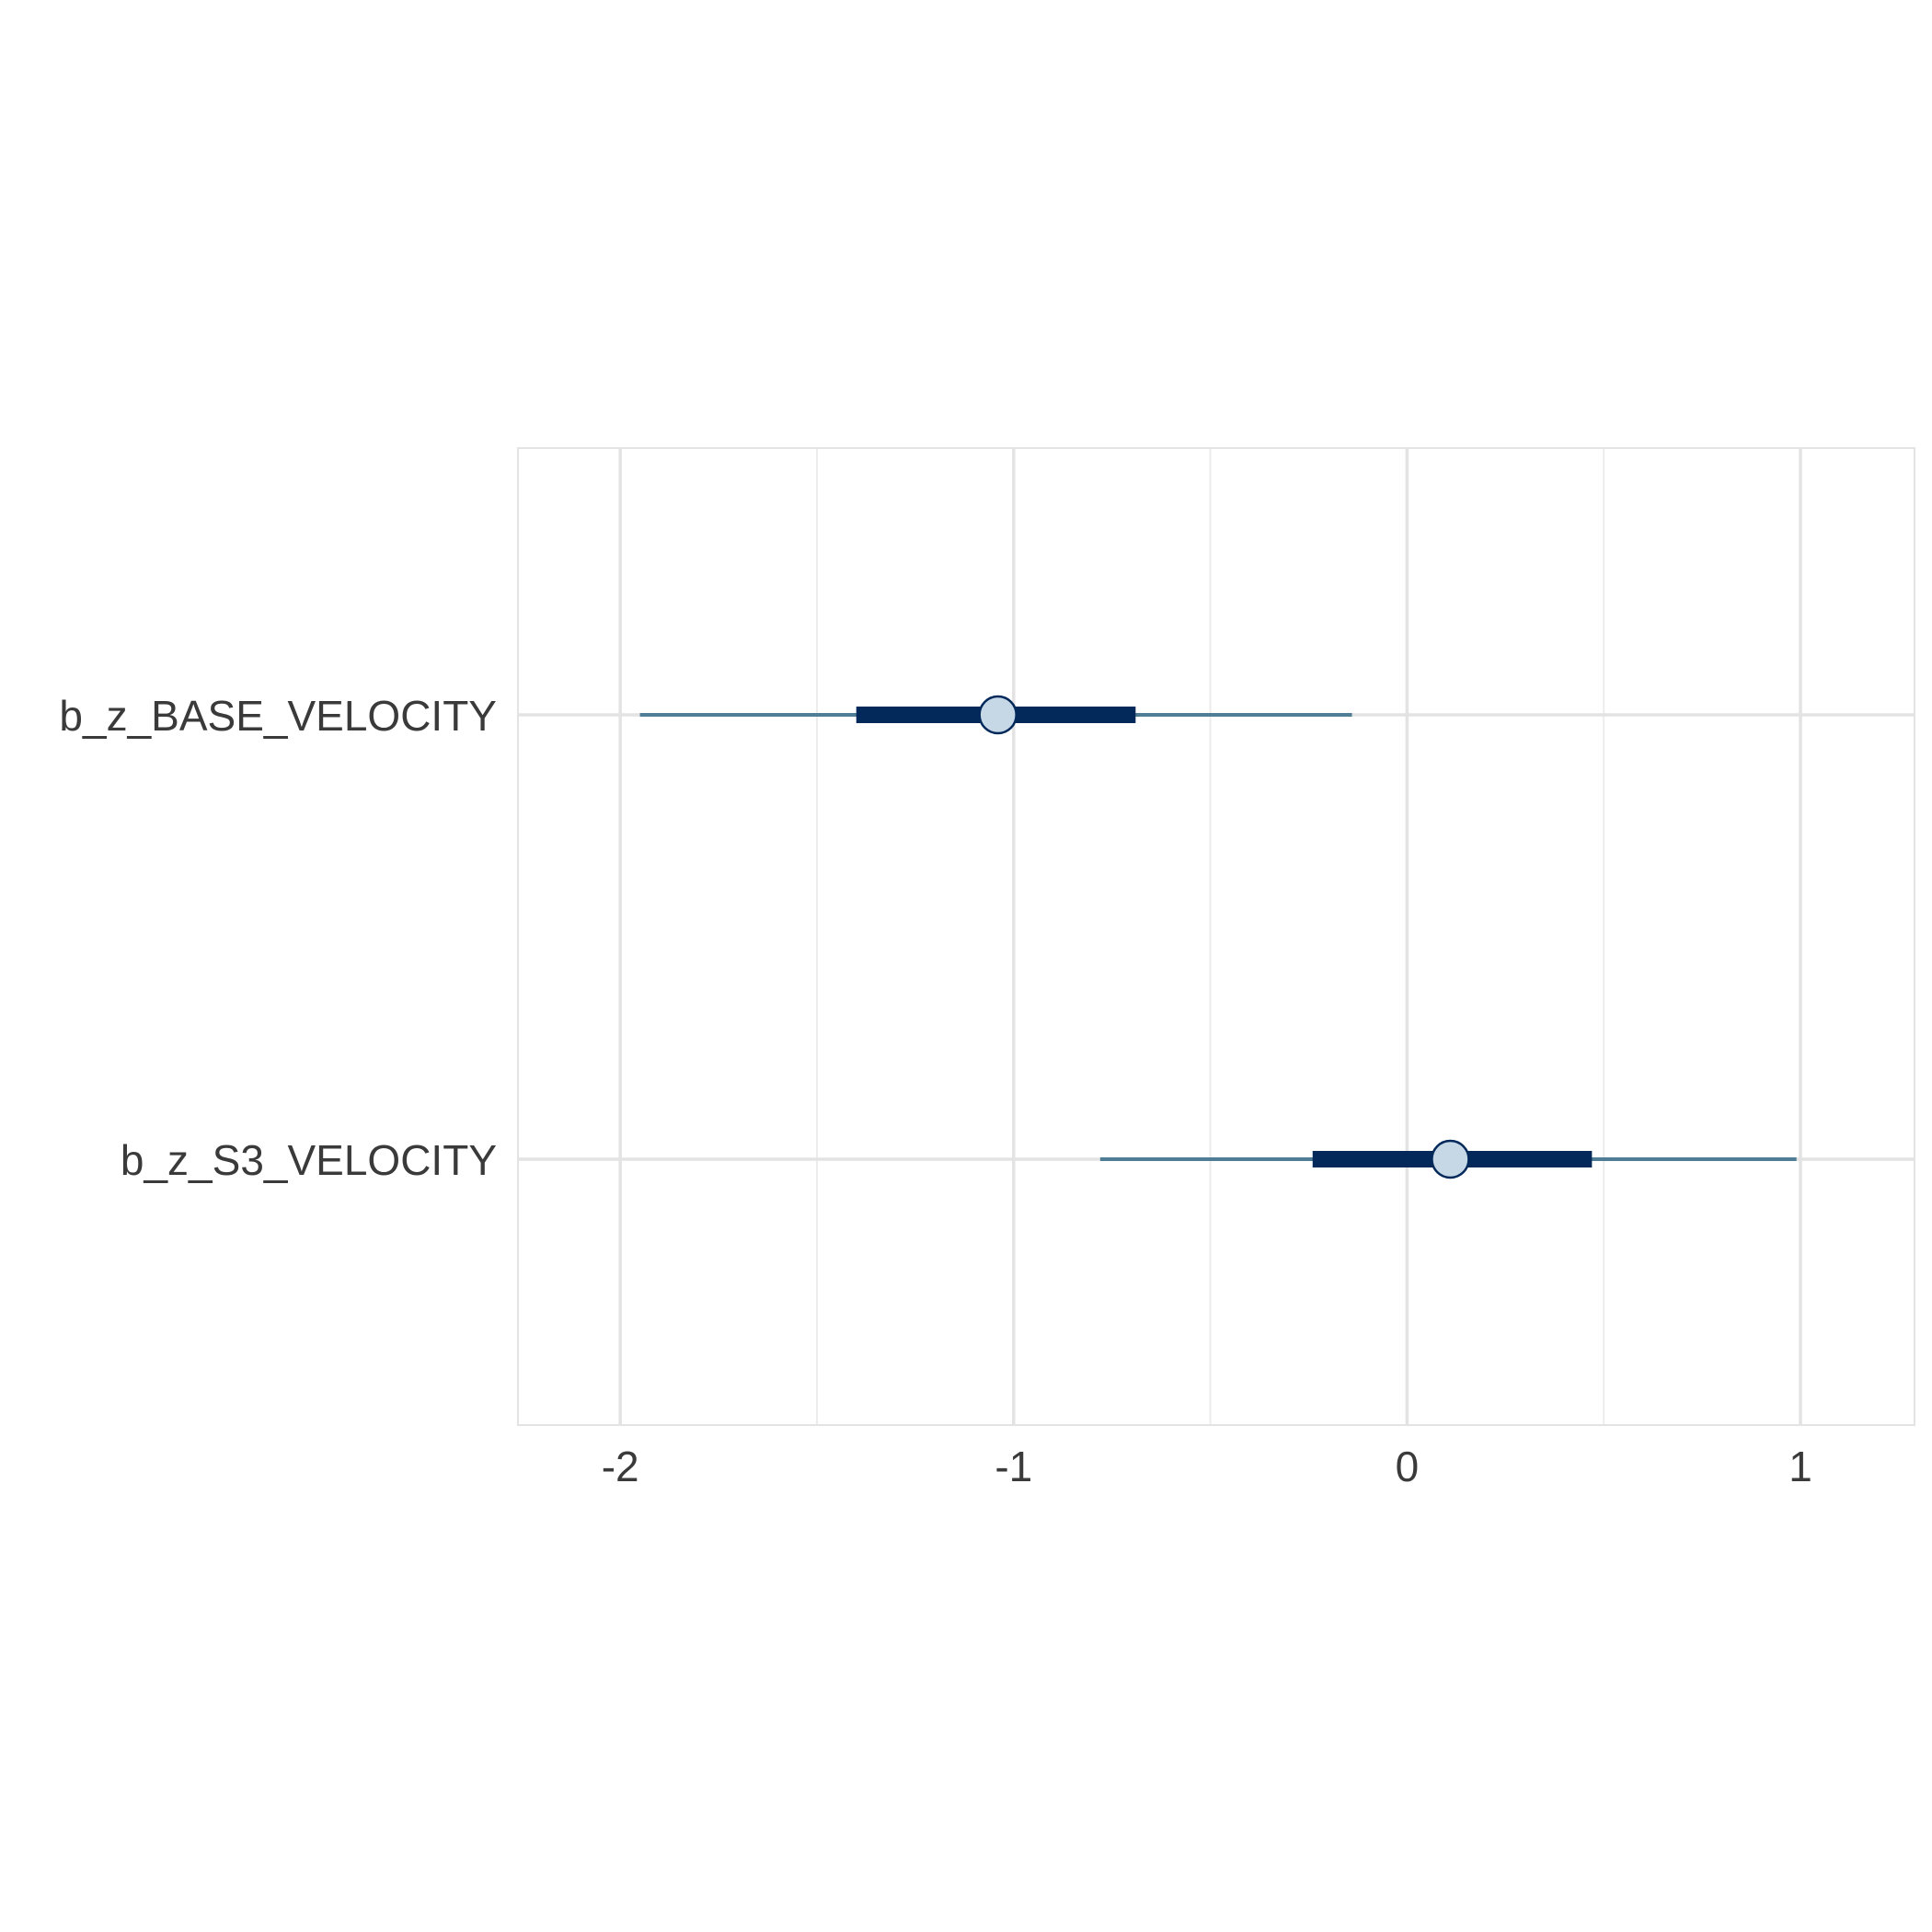  What do you see at coordinates (309, 1160) in the screenshot?
I see `category-label: b_z_S3_VELOCITY` at bounding box center [309, 1160].